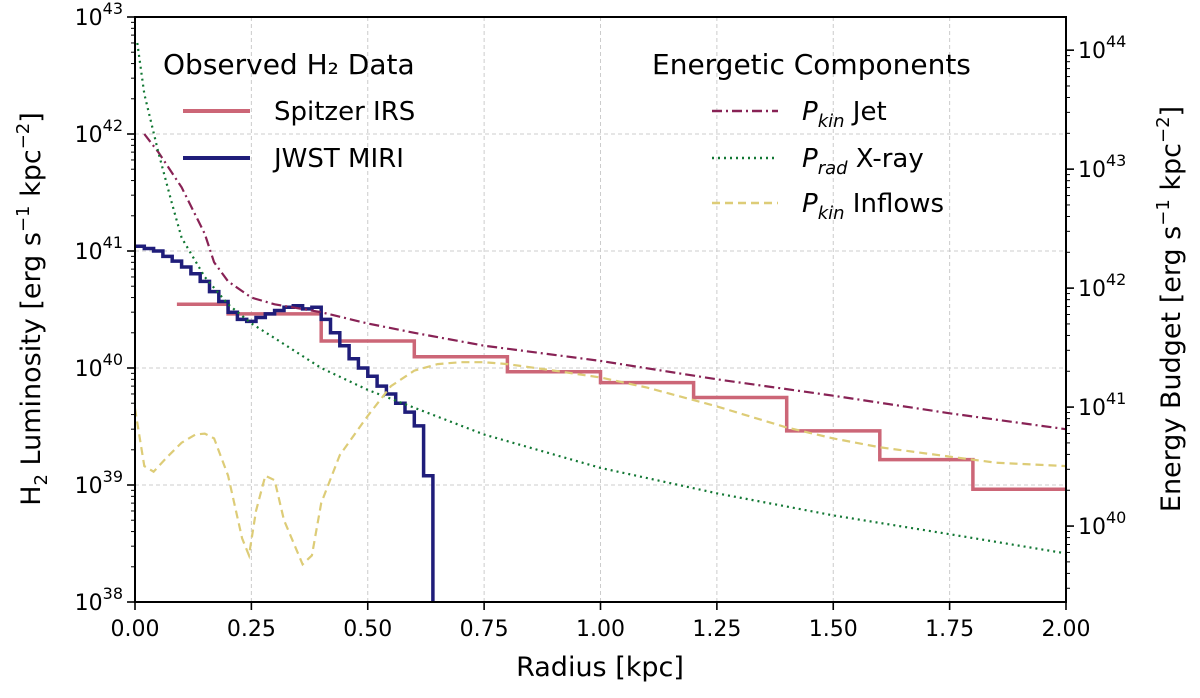 Image resolution: width=1200 pixels, height=698 pixels. I want to click on y-right-tick-label: 1041, so click(1102, 405).